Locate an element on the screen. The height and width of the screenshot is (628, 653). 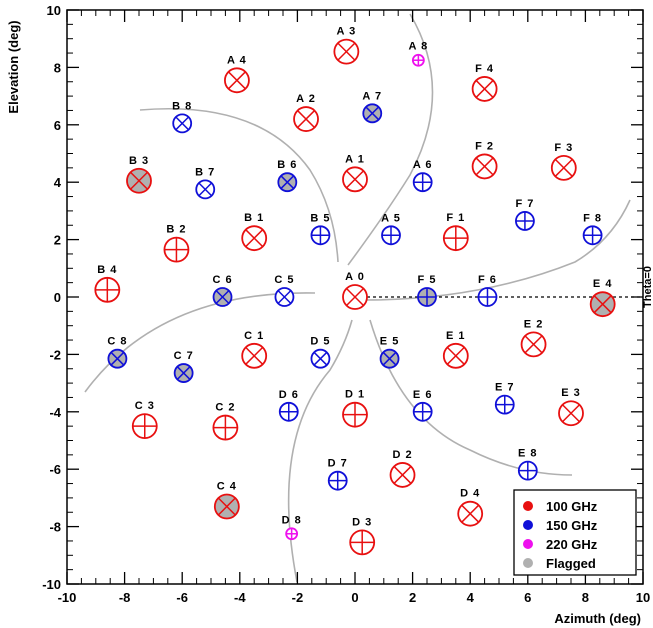
x-tick-label: 2 is located at coordinates (412, 597).